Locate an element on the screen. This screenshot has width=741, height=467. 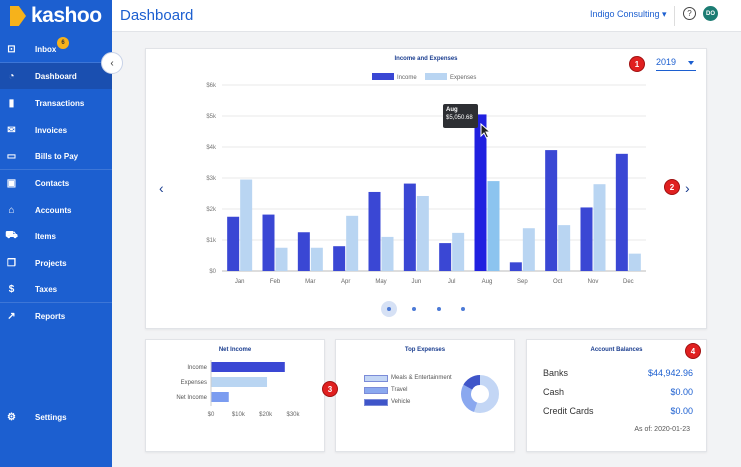
bar-income-may is located at coordinates (374, 231).